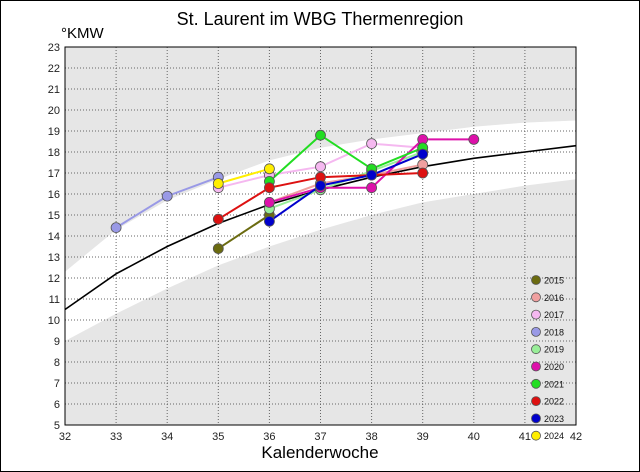 The image size is (640, 472). What do you see at coordinates (554, 419) in the screenshot?
I see `legend-label-2023: 2023` at bounding box center [554, 419].